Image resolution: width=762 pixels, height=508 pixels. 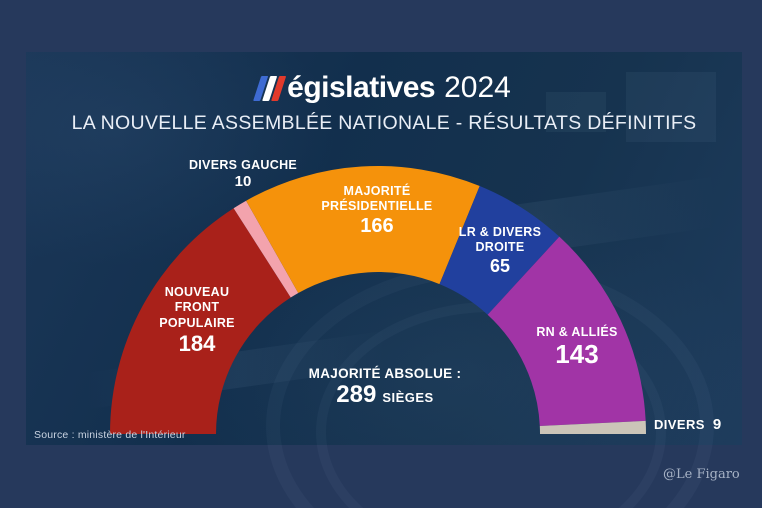 I want to click on seat-count: 9, so click(x=717, y=424).